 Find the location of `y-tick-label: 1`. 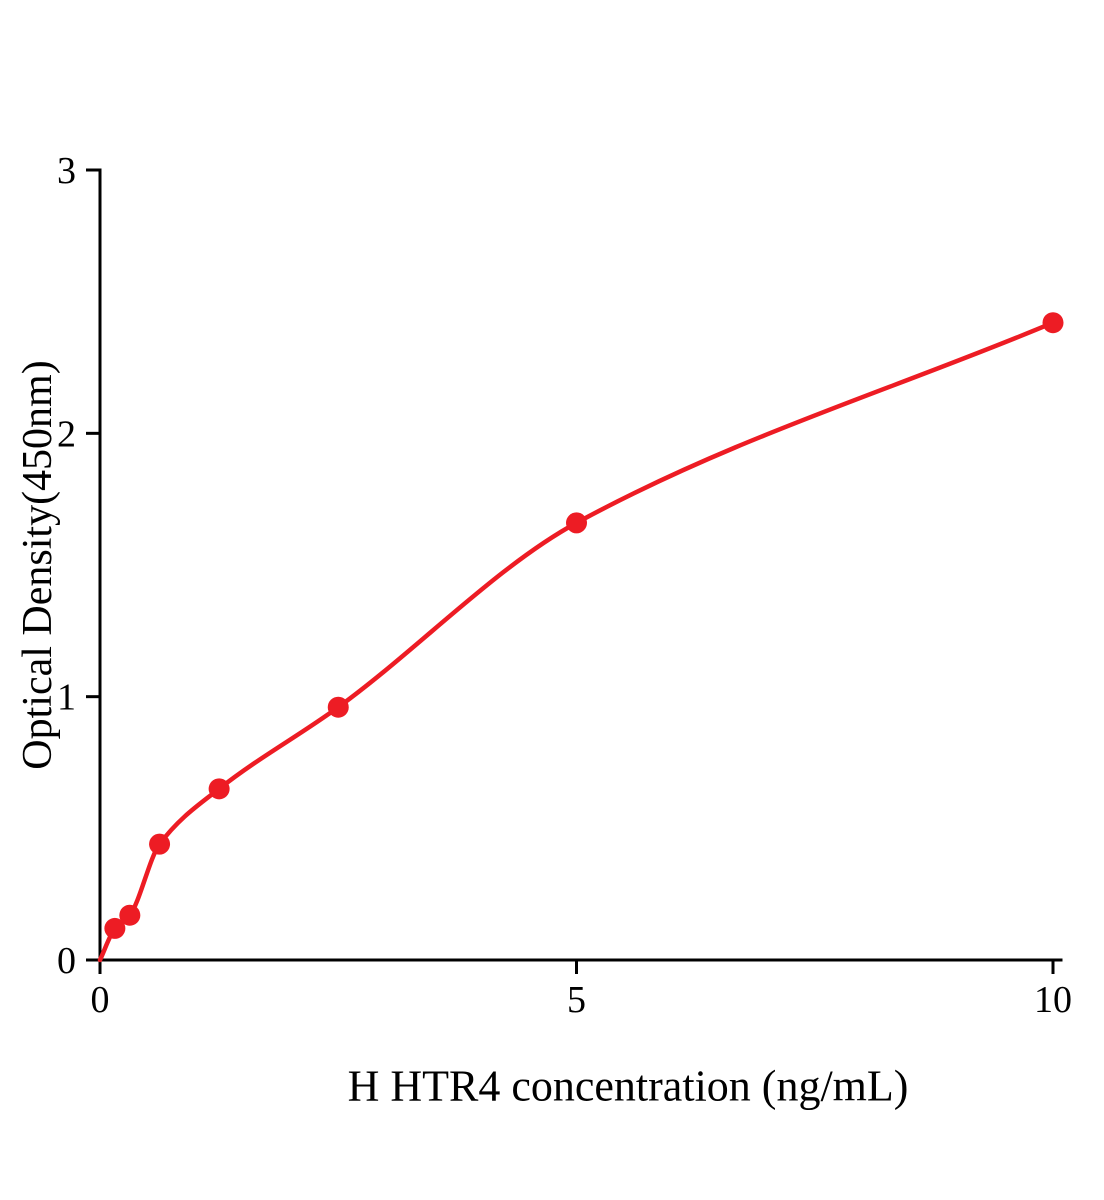

y-tick-label: 1 is located at coordinates (66, 698).